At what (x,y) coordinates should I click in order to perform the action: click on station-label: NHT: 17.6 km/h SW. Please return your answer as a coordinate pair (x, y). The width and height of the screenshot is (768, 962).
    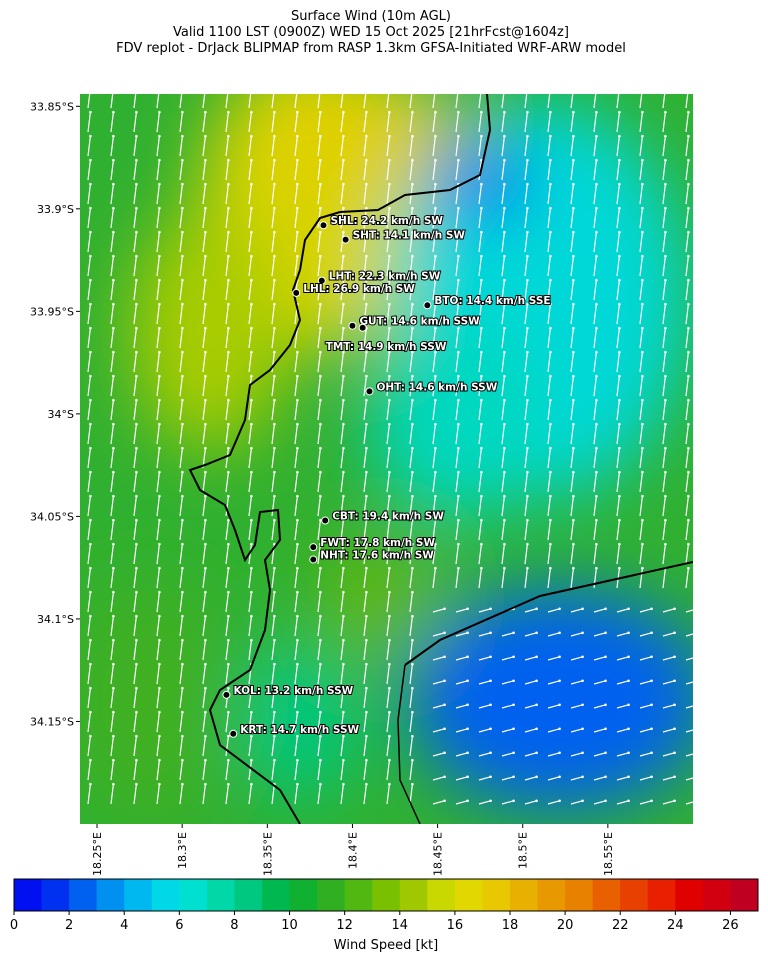
    Looking at the image, I should click on (377, 555).